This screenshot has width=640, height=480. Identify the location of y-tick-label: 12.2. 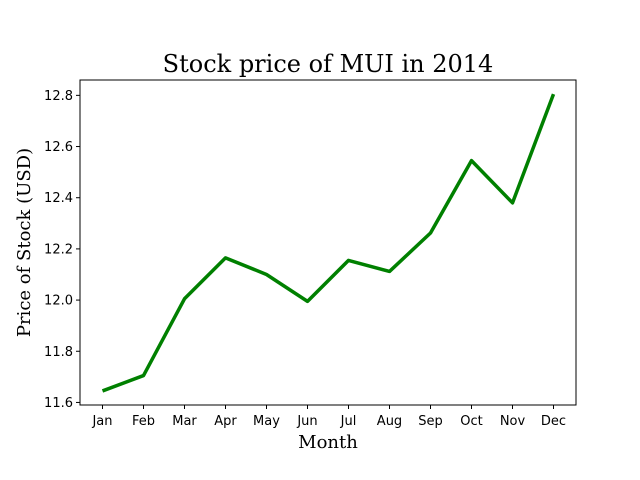
(58, 249).